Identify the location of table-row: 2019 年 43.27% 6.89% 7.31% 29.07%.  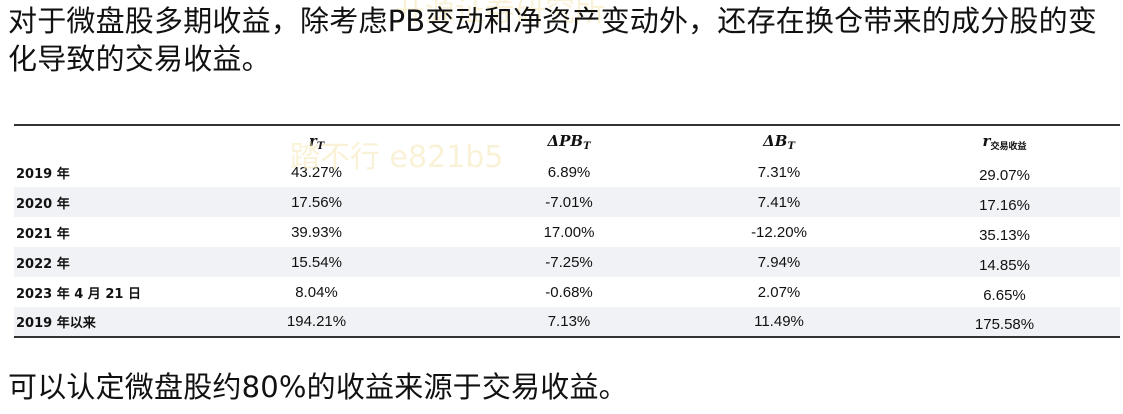
(567, 172).